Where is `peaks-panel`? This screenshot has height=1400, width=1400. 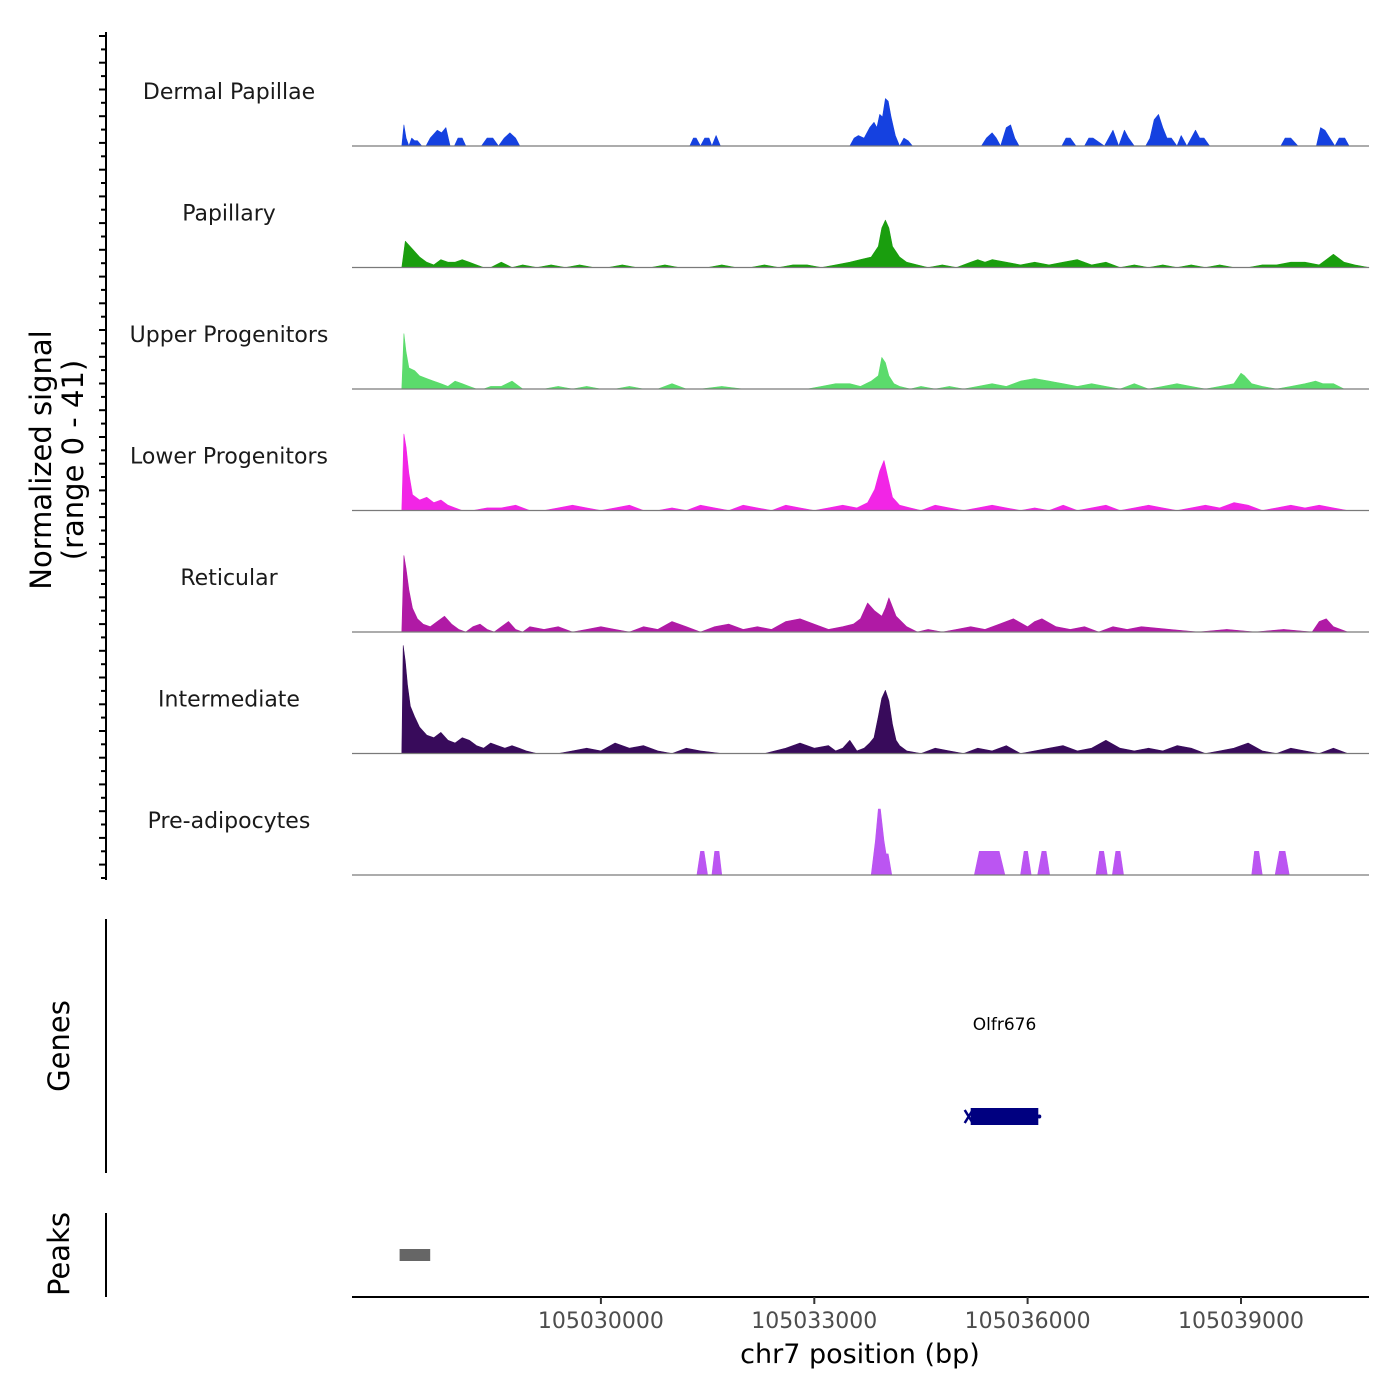
peaks-panel is located at coordinates (415, 1255).